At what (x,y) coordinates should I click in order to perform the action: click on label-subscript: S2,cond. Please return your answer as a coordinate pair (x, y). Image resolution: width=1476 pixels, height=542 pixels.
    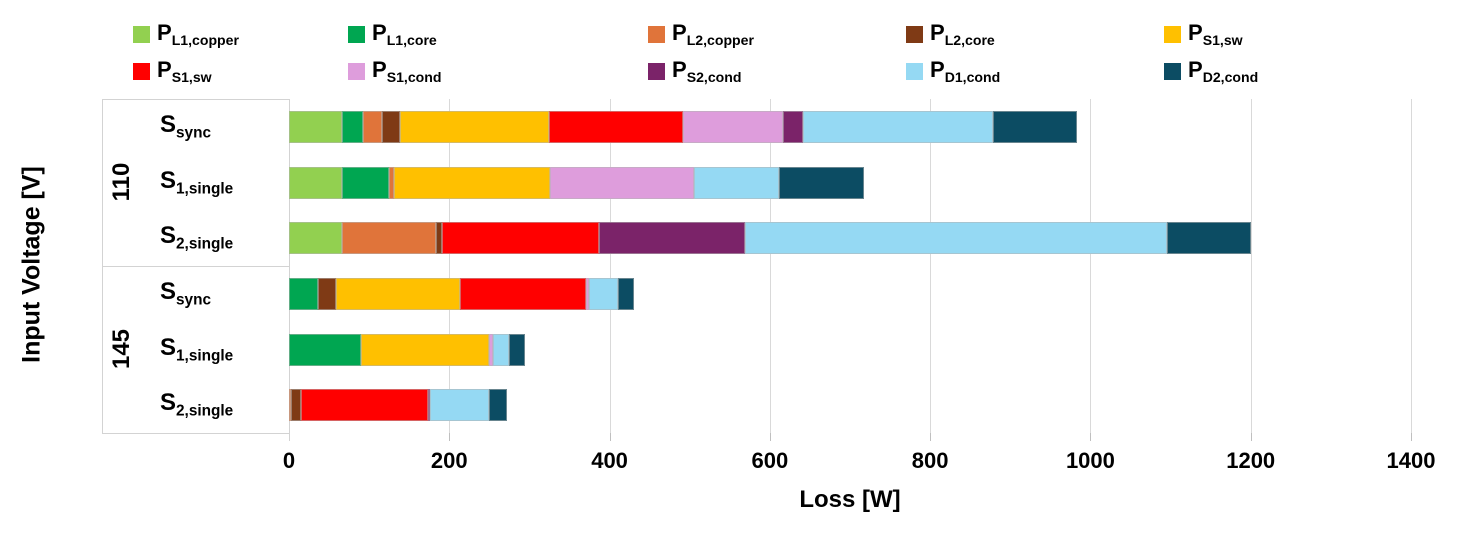
    Looking at the image, I should click on (714, 76).